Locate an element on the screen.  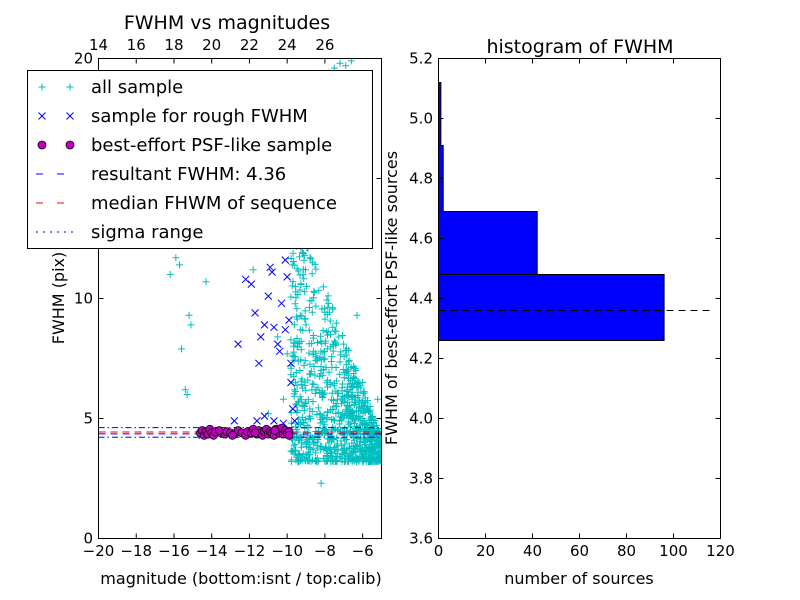
right-y-tick-label: 5.2 is located at coordinates (421, 59).